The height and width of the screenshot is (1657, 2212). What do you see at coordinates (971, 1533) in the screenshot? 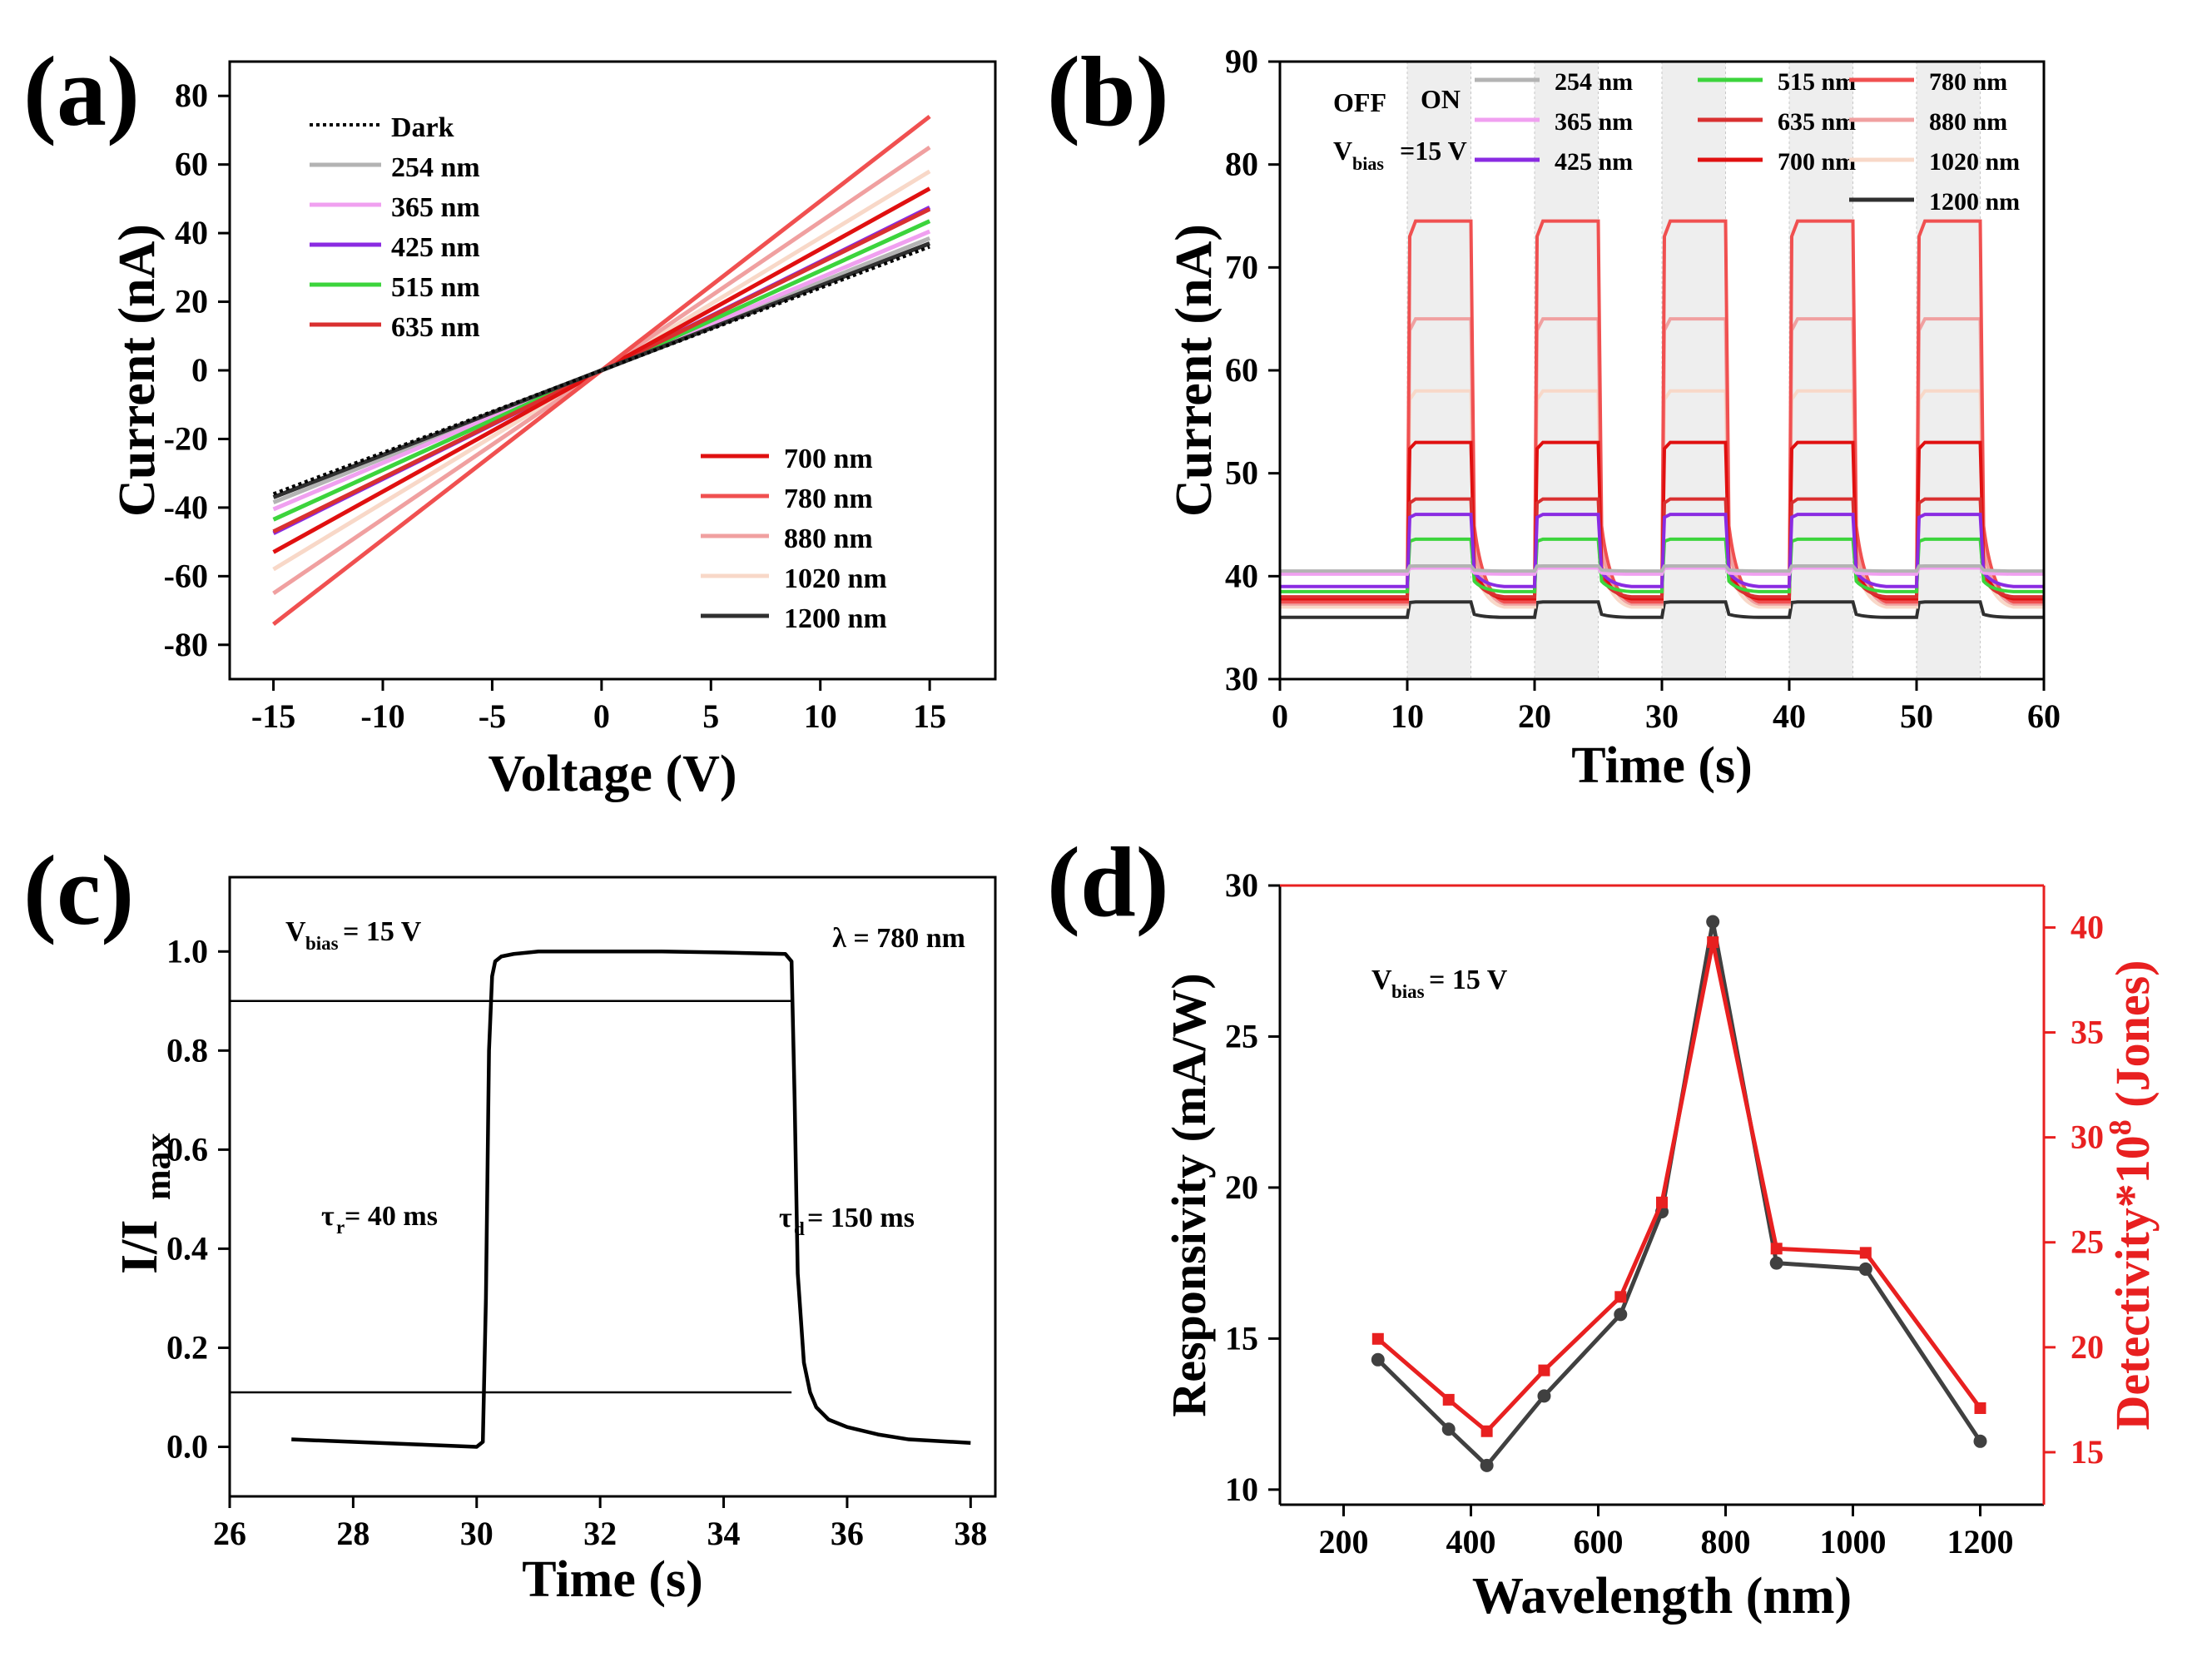
I see `c-xtick-label: 38` at bounding box center [971, 1533].